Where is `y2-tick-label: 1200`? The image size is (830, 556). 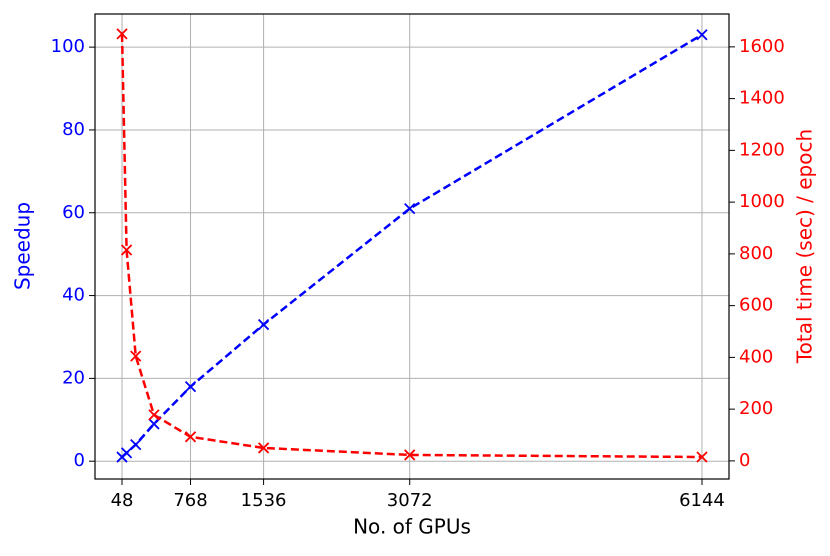 y2-tick-label: 1200 is located at coordinates (762, 149).